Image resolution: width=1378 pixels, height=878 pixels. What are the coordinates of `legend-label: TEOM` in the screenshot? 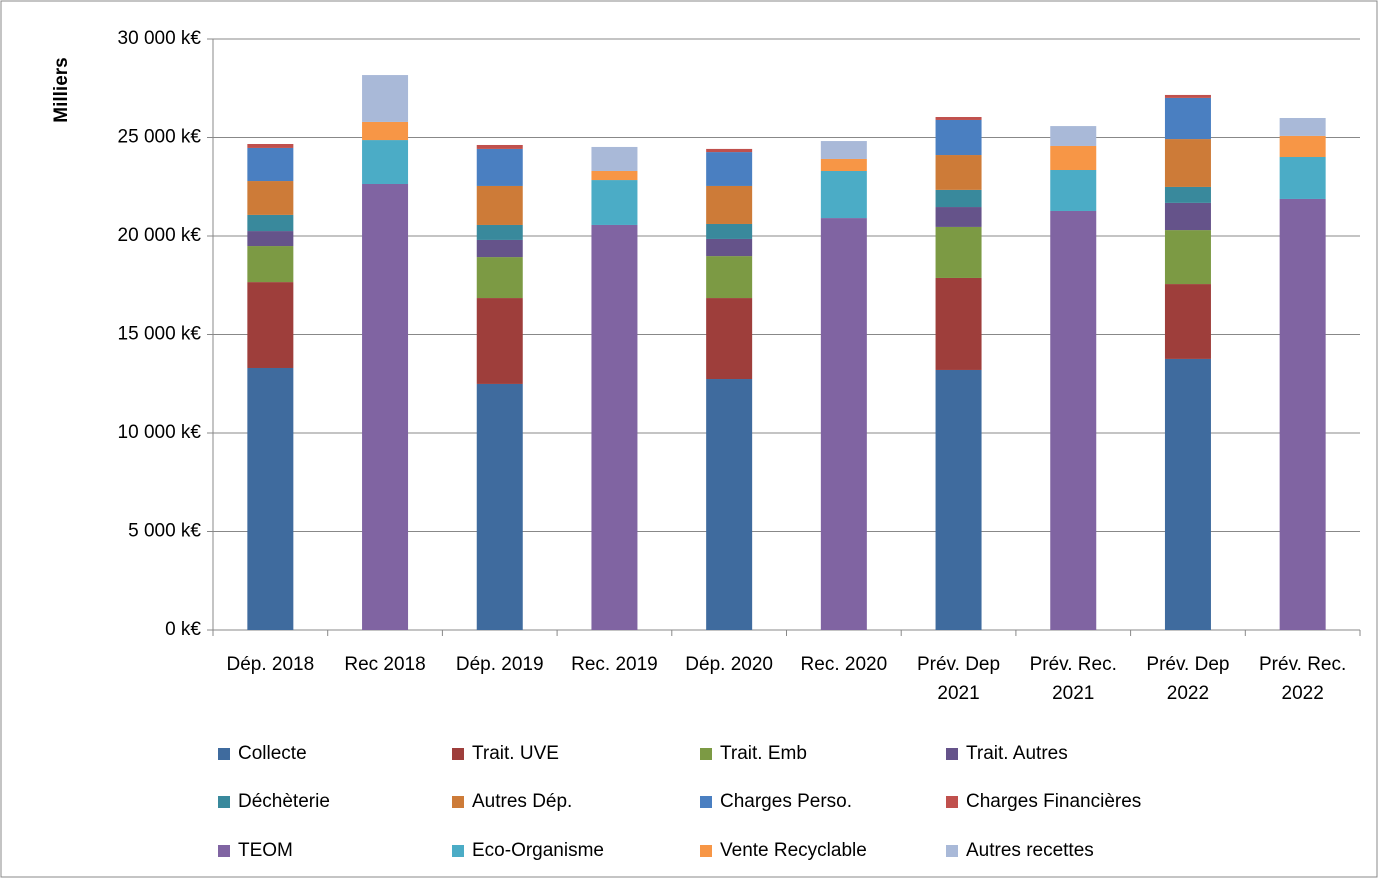 It's located at (265, 850).